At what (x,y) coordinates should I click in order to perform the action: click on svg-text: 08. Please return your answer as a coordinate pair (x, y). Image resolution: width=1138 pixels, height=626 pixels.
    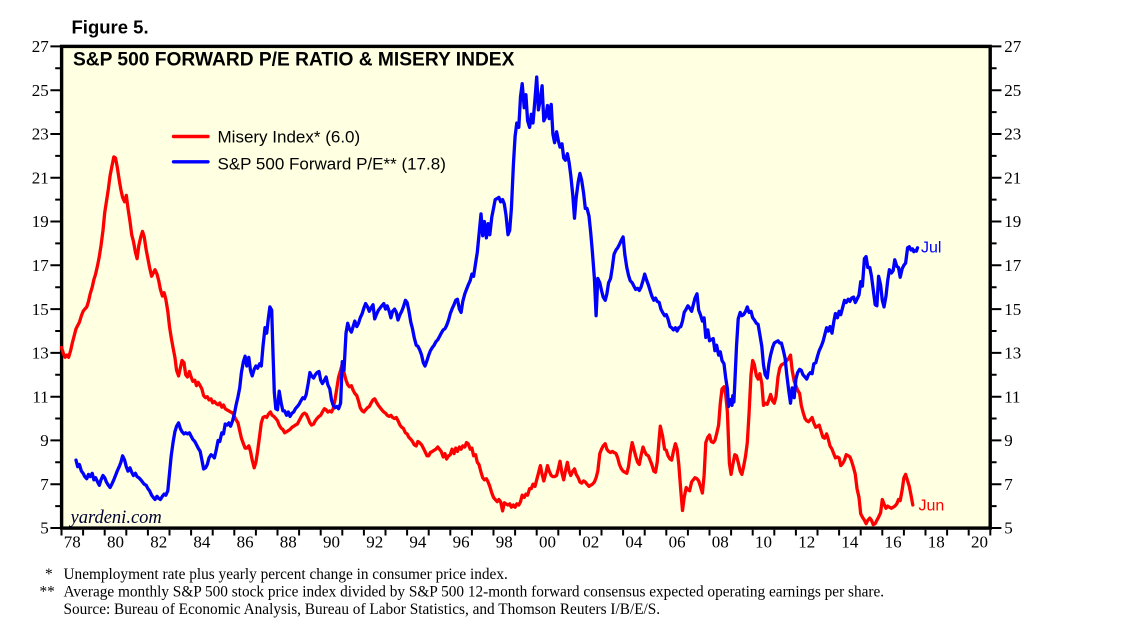
    Looking at the image, I should click on (720, 542).